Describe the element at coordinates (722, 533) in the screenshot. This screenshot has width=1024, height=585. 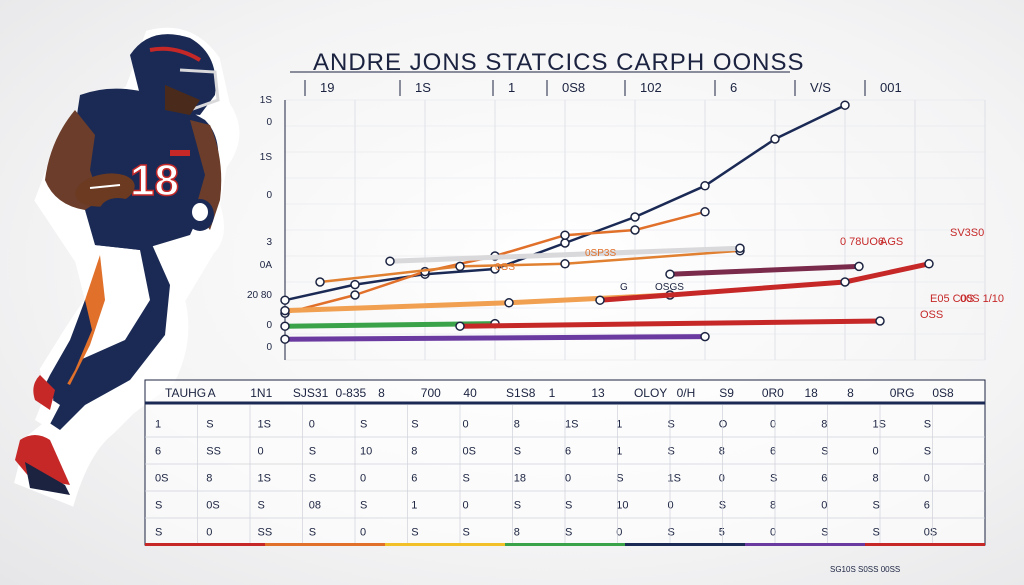
I see `table-cell: 5` at that location.